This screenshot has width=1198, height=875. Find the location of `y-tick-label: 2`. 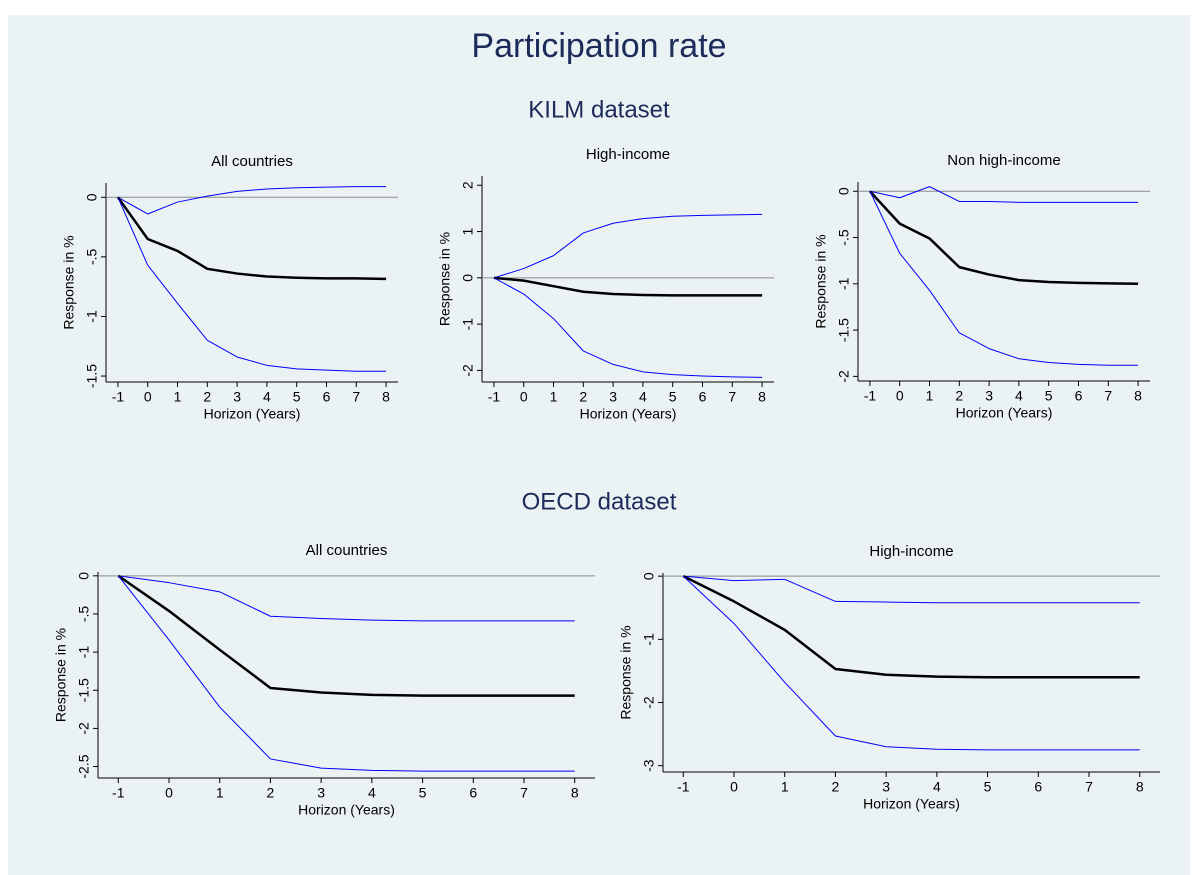

y-tick-label: 2 is located at coordinates (468, 185).